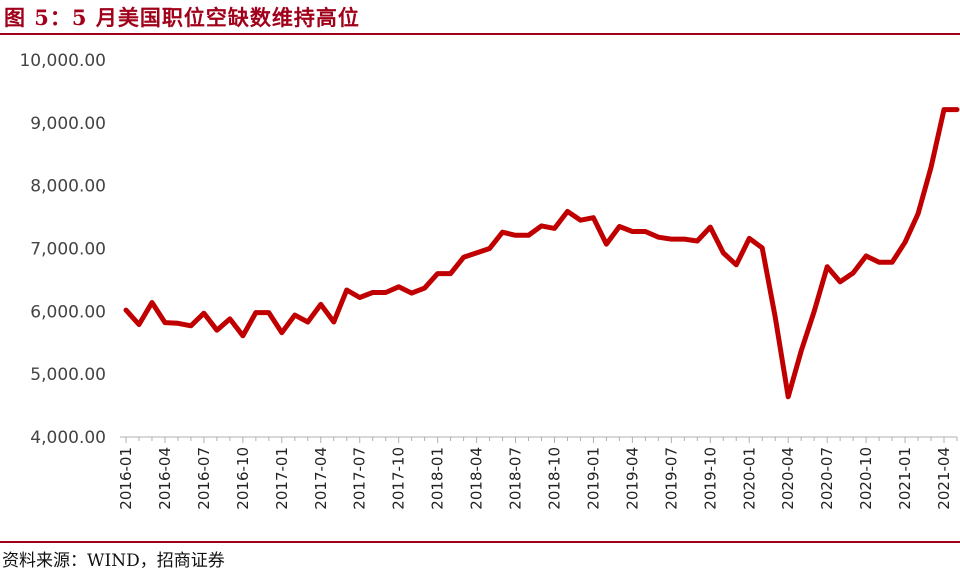 This screenshot has width=960, height=574. What do you see at coordinates (827, 478) in the screenshot?
I see `x-tick-label: 2020-07` at bounding box center [827, 478].